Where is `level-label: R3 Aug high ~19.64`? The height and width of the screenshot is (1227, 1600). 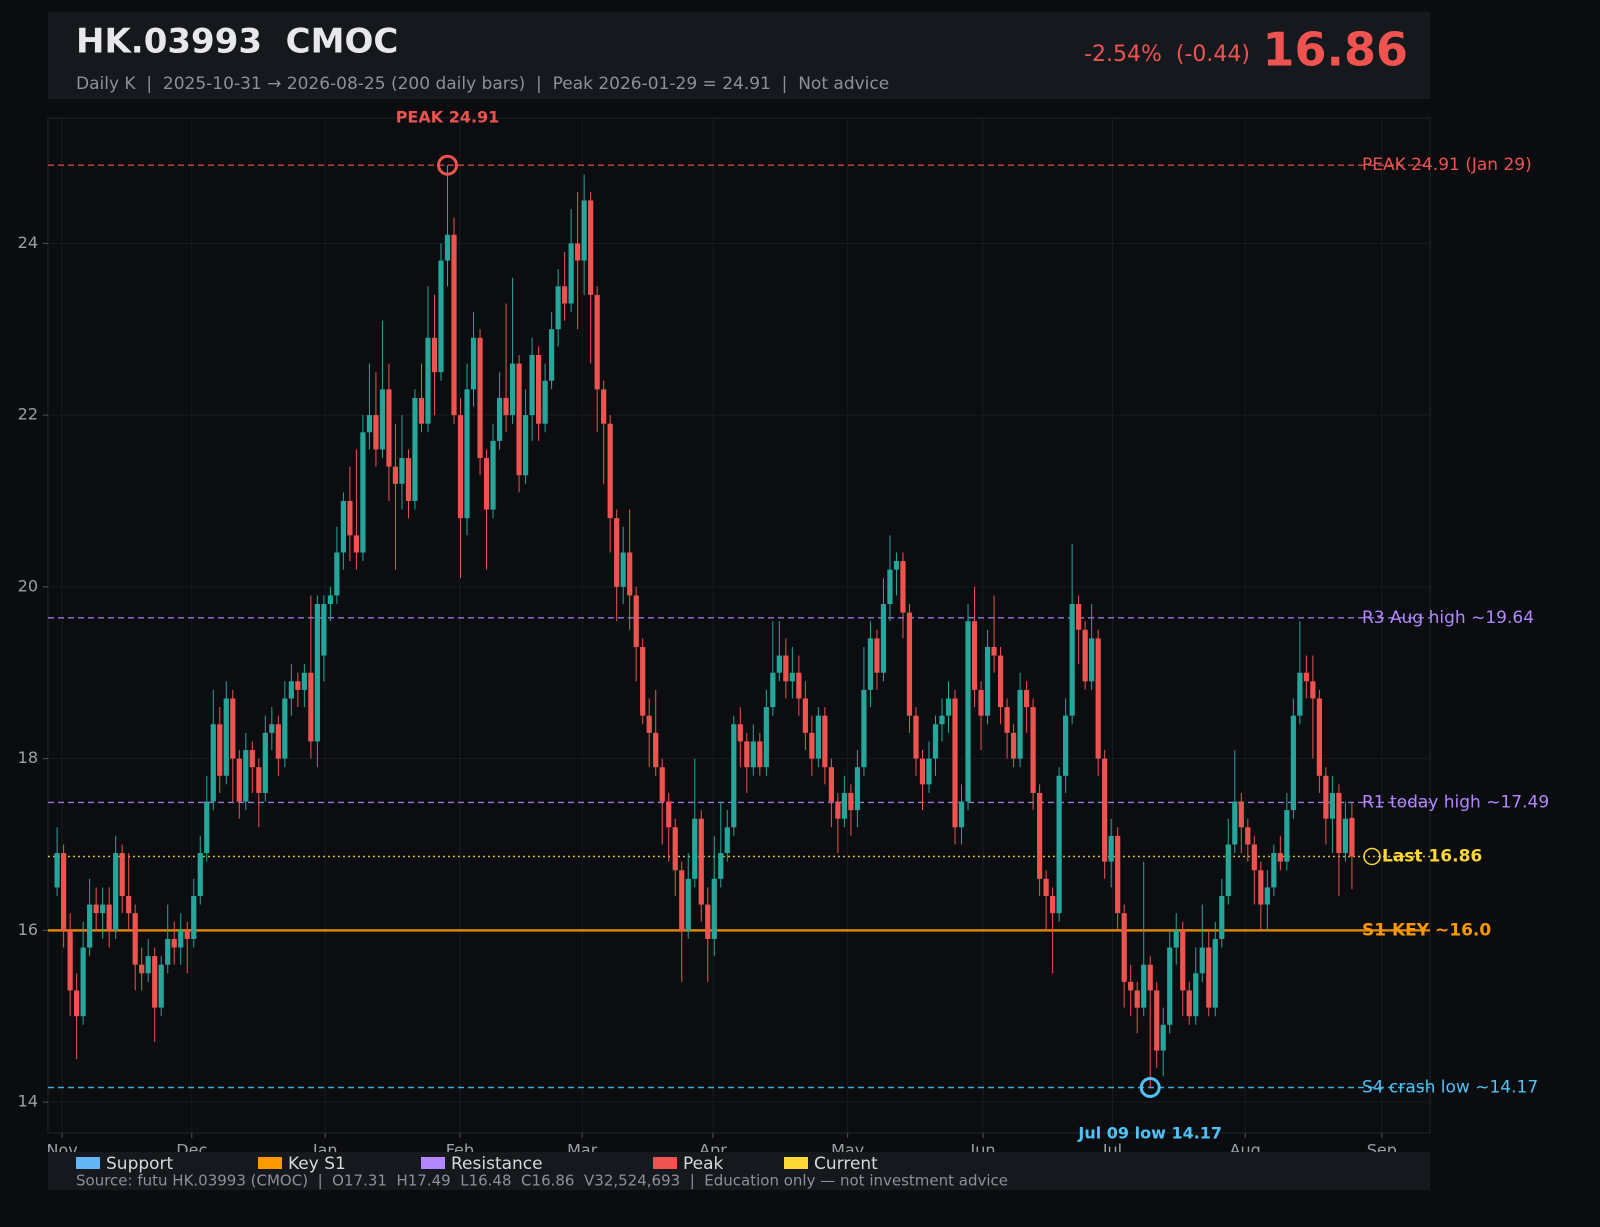 level-label: R3 Aug high ~19.64 is located at coordinates (1448, 618).